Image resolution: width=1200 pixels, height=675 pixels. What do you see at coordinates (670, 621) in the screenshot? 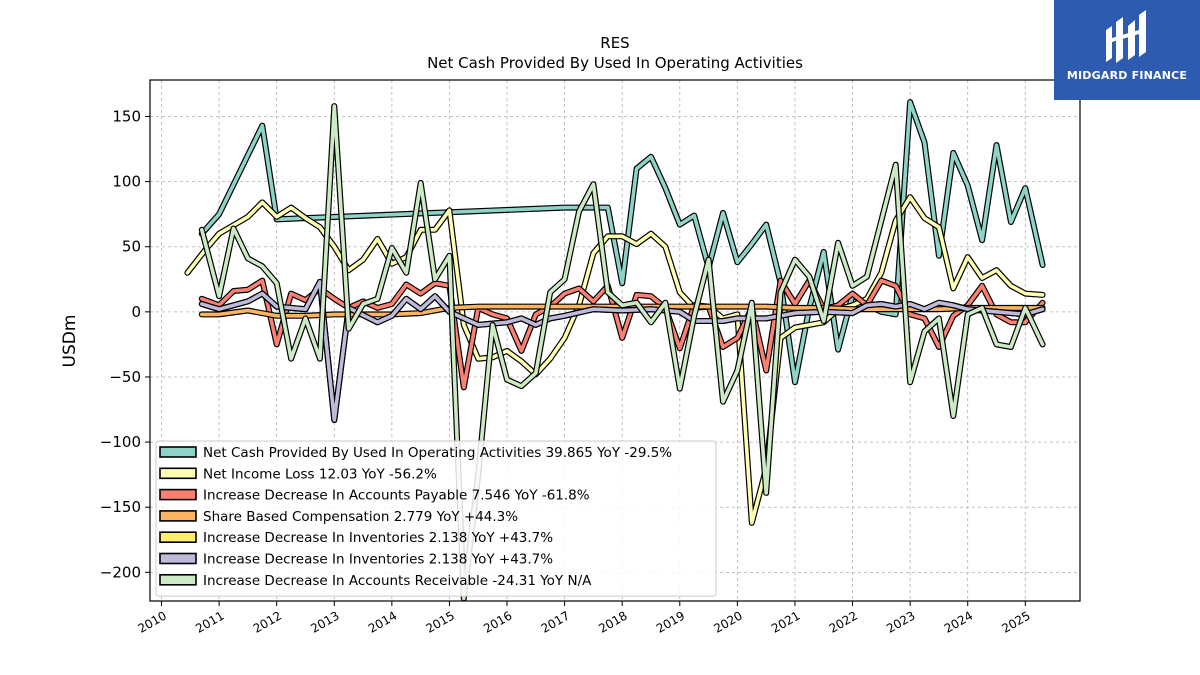
I see `x-tick-label: 2019` at bounding box center [670, 621].